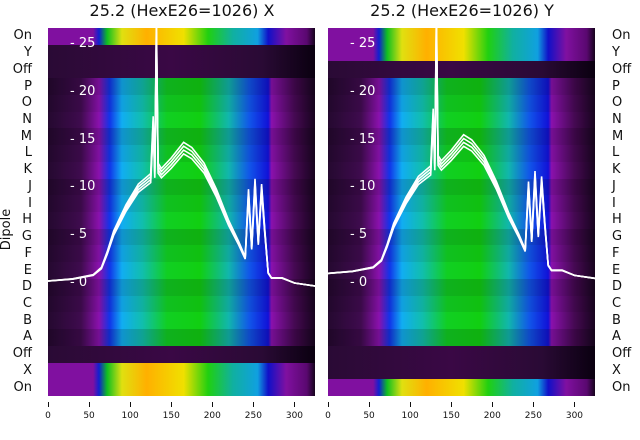 This screenshot has height=440, width=640. I want to click on row-label-r: P, so click(616, 86).